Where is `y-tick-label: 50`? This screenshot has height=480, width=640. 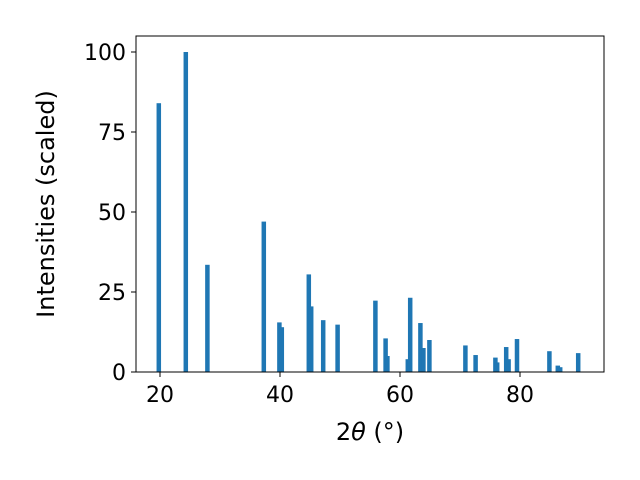
y-tick-label: 50 is located at coordinates (112, 213).